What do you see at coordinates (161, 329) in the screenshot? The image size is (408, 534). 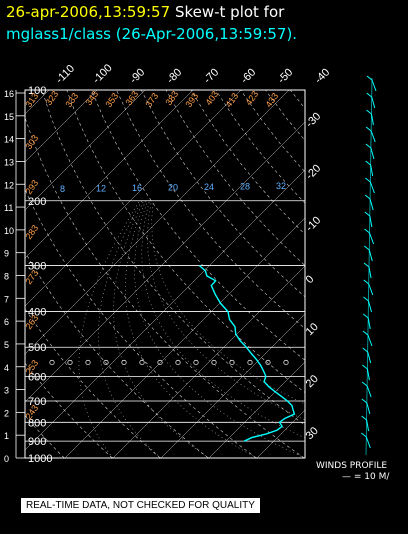 I see `moist-adiabat` at bounding box center [161, 329].